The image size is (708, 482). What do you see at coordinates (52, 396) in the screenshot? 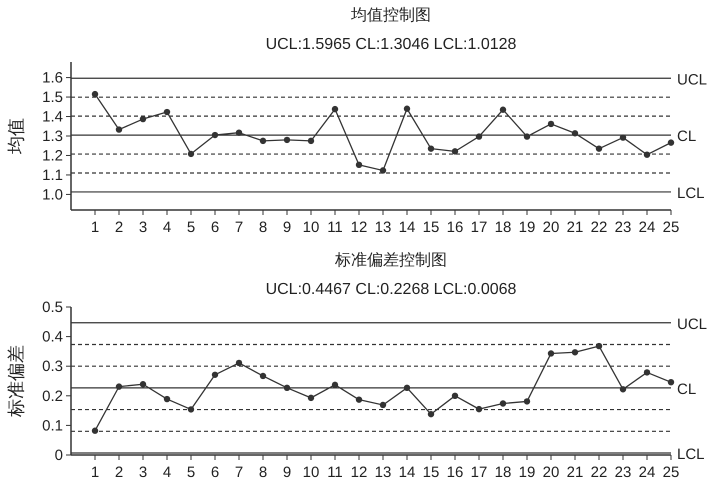
I see `y-tick-label: 0.2` at bounding box center [52, 396].